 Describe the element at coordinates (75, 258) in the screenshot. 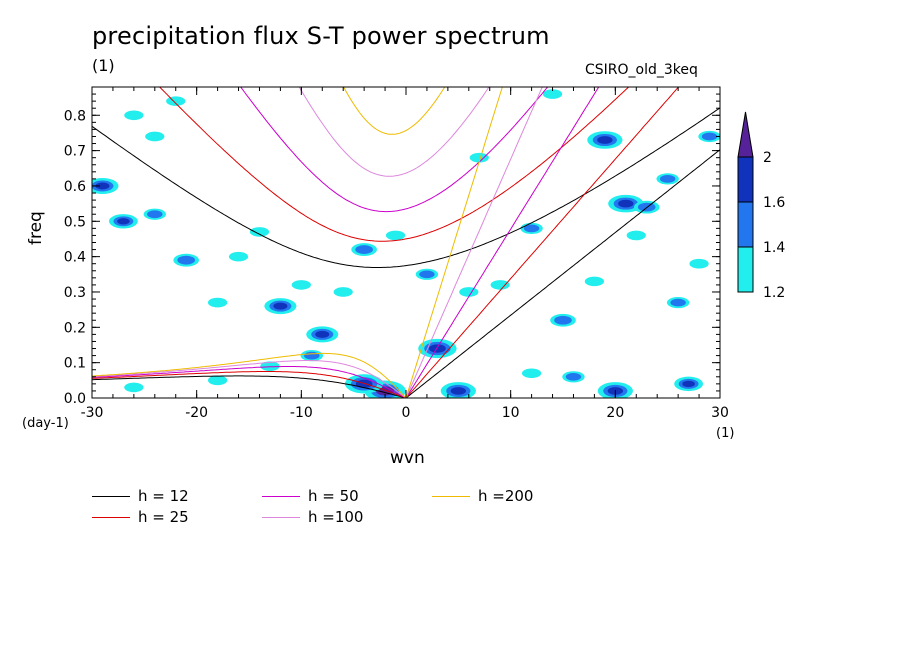

I see `y-tick-label: 0.4` at that location.